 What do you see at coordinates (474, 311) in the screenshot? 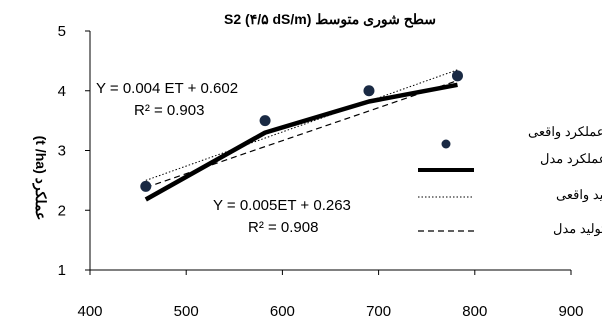
I see `x-tick-label: 800` at bounding box center [474, 311].